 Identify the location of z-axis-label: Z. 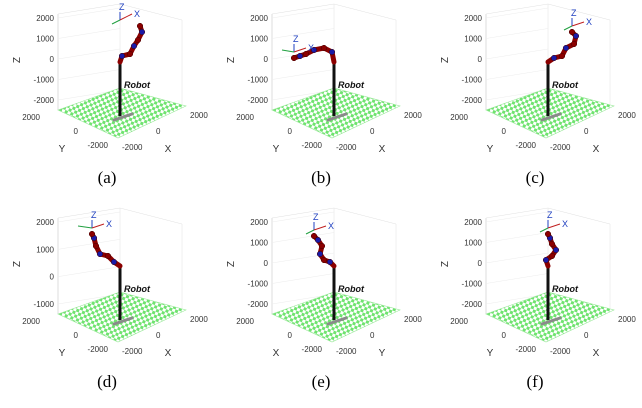
(445, 264).